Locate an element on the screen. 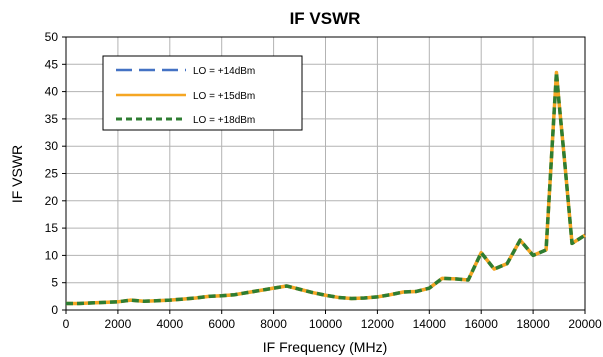  y-tick-label: 25 is located at coordinates (52, 174).